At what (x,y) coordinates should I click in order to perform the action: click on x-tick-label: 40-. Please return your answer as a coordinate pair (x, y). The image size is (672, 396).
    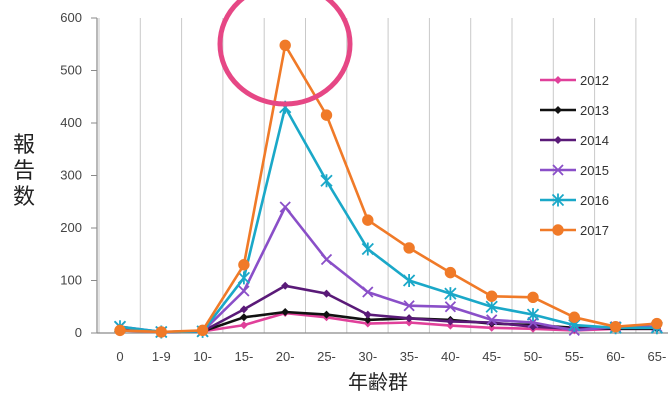
    Looking at the image, I should click on (450, 356).